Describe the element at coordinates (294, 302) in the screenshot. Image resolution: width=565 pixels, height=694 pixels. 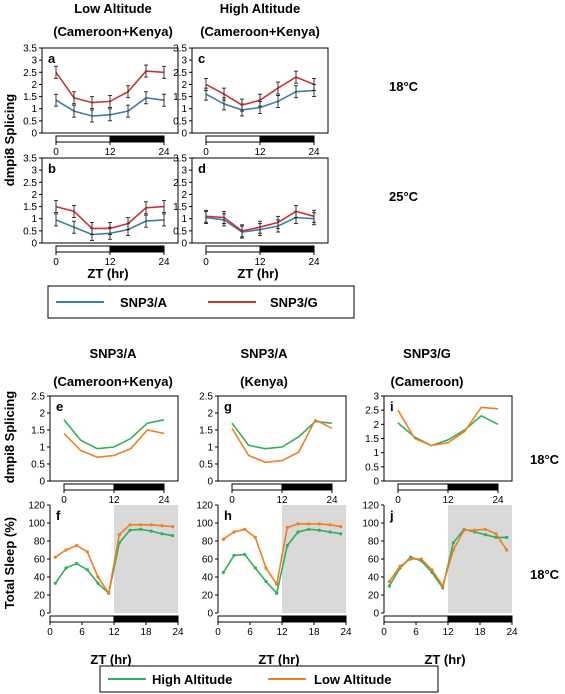
I see `top-legend-label-snp-g: SNP3/G` at that location.